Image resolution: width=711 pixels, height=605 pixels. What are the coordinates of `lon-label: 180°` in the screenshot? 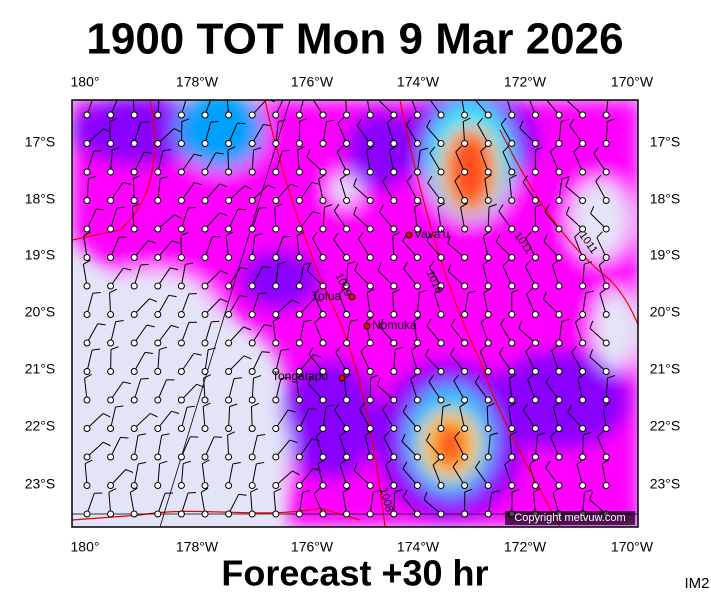 It's located at (85, 547).